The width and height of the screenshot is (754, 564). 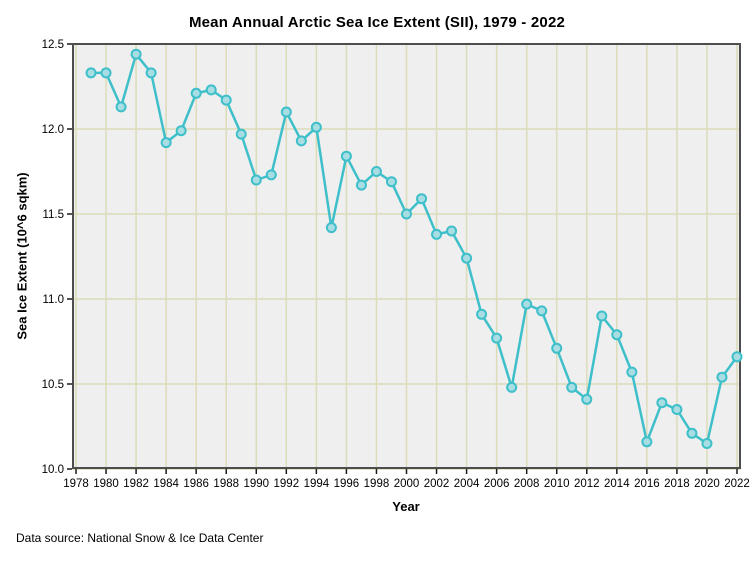 What do you see at coordinates (136, 484) in the screenshot?
I see `x-tick-label: 1982` at bounding box center [136, 484].